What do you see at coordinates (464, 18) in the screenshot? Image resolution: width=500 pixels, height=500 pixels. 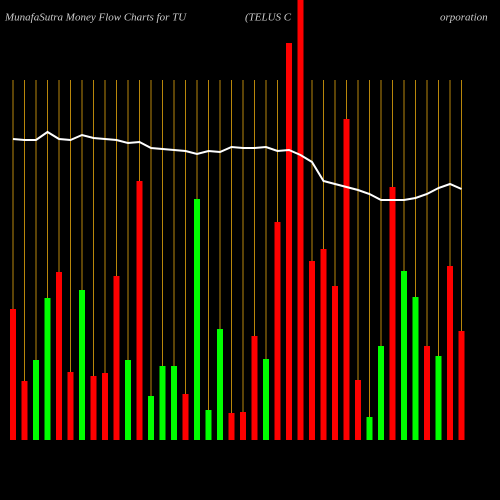 I see `company-name: orporation` at bounding box center [464, 18].